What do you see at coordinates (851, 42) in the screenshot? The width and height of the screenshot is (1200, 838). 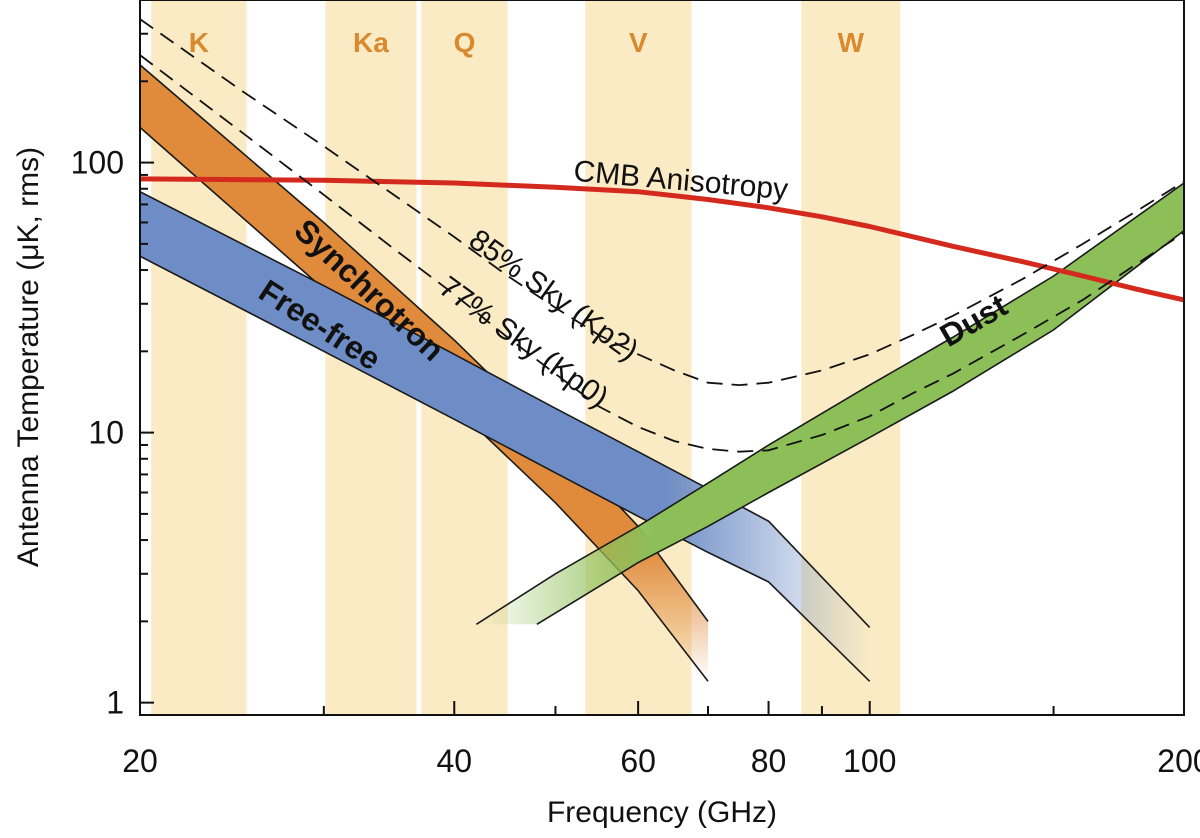 I see `band-label-w: W` at bounding box center [851, 42].